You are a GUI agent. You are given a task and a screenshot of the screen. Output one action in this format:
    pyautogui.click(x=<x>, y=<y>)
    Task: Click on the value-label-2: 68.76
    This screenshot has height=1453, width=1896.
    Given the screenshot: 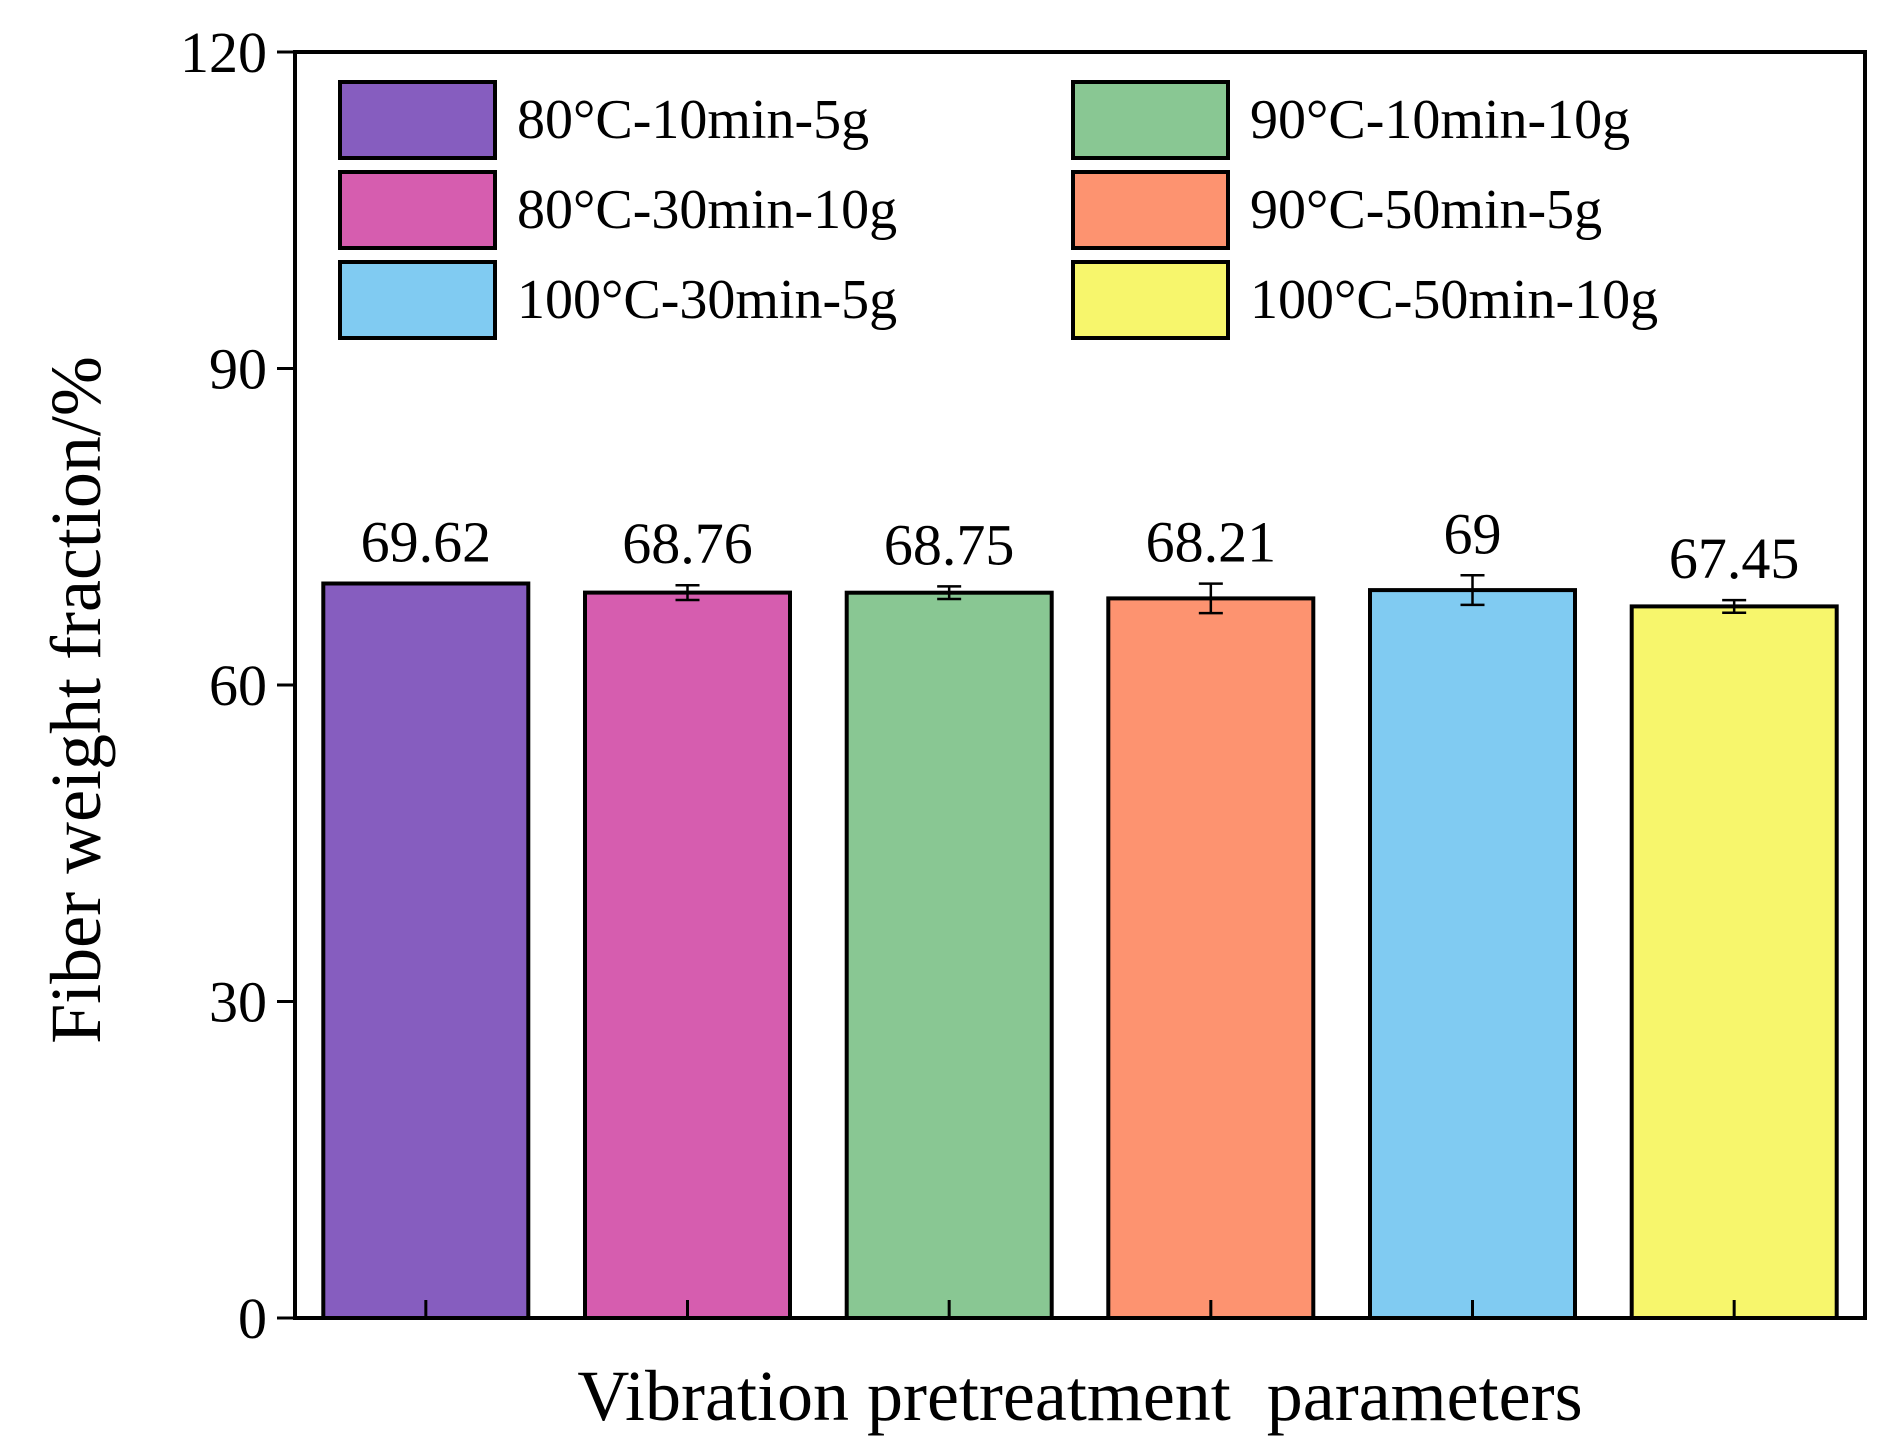 What is the action you would take?
    pyautogui.click(x=687, y=543)
    